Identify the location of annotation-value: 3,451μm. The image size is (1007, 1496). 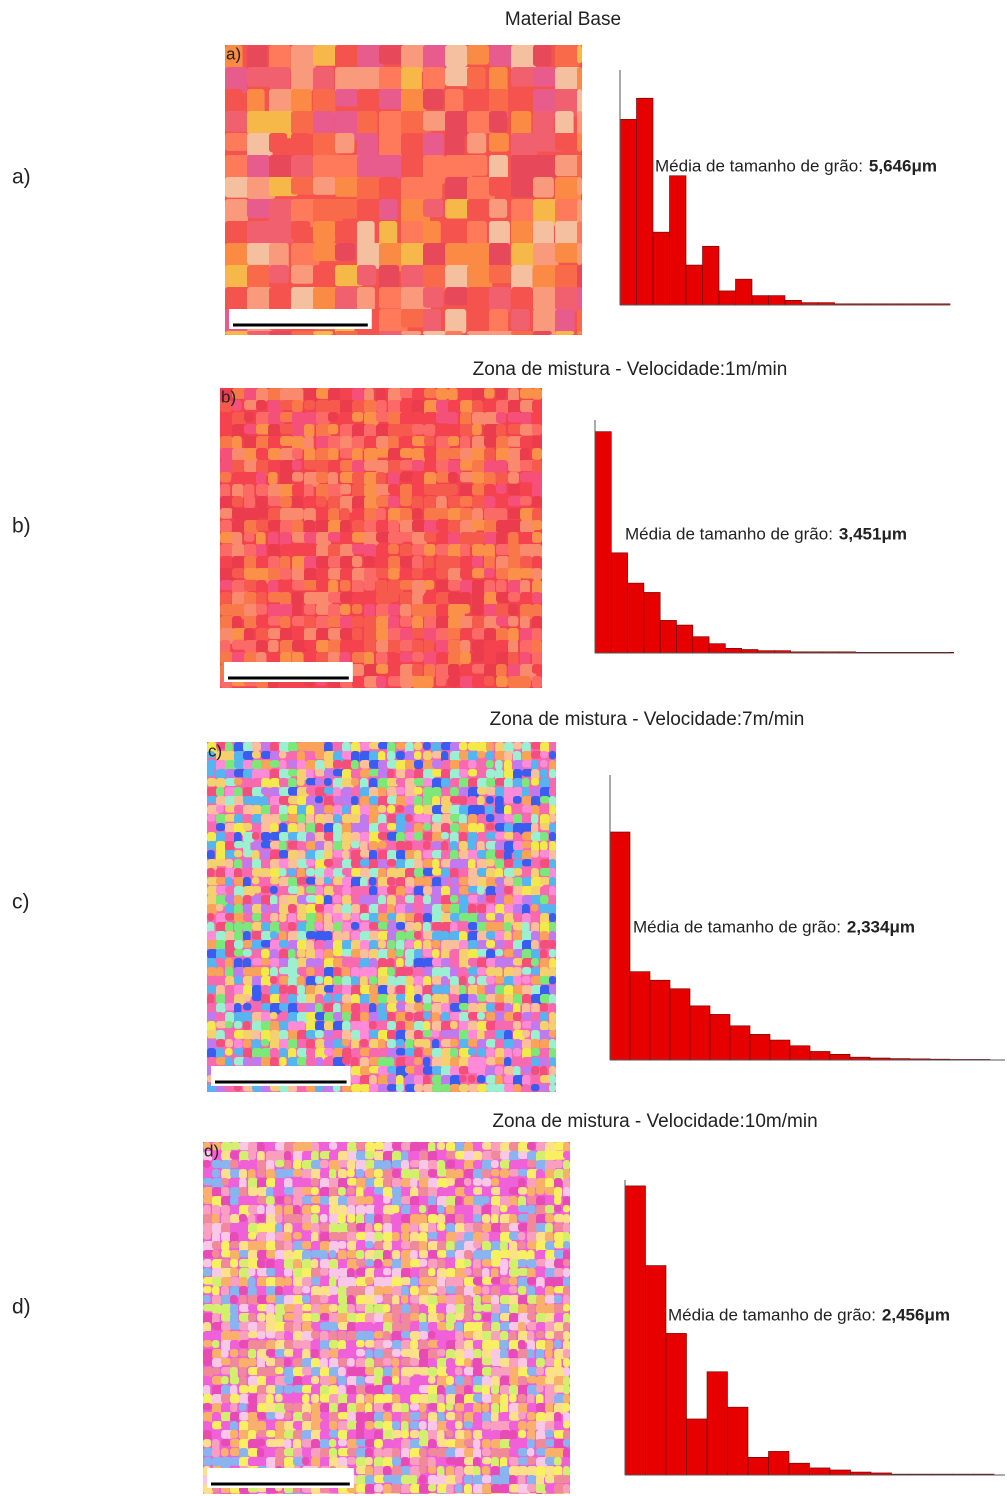
(873, 533).